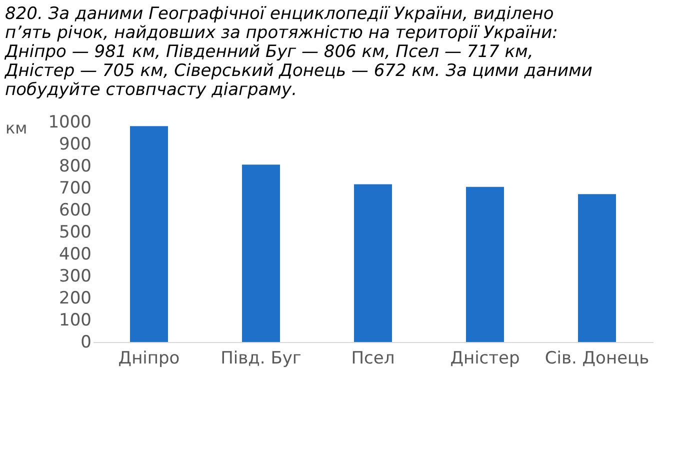 The image size is (695, 473). What do you see at coordinates (373, 358) in the screenshot?
I see `x-tick-label: Псел` at bounding box center [373, 358].